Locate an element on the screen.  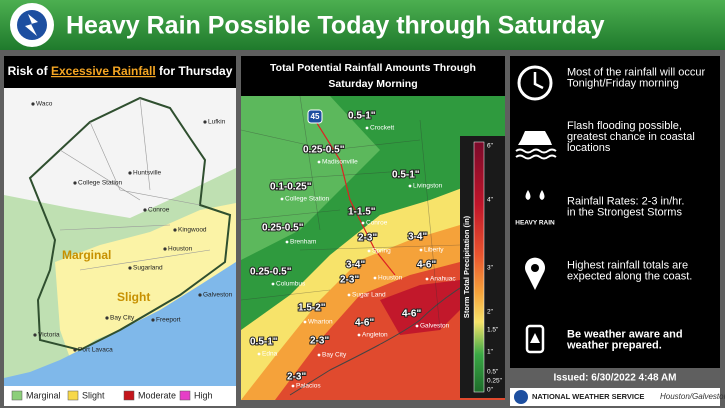
message-line: Most of the rainfall will occur is located at coordinates (636, 72).